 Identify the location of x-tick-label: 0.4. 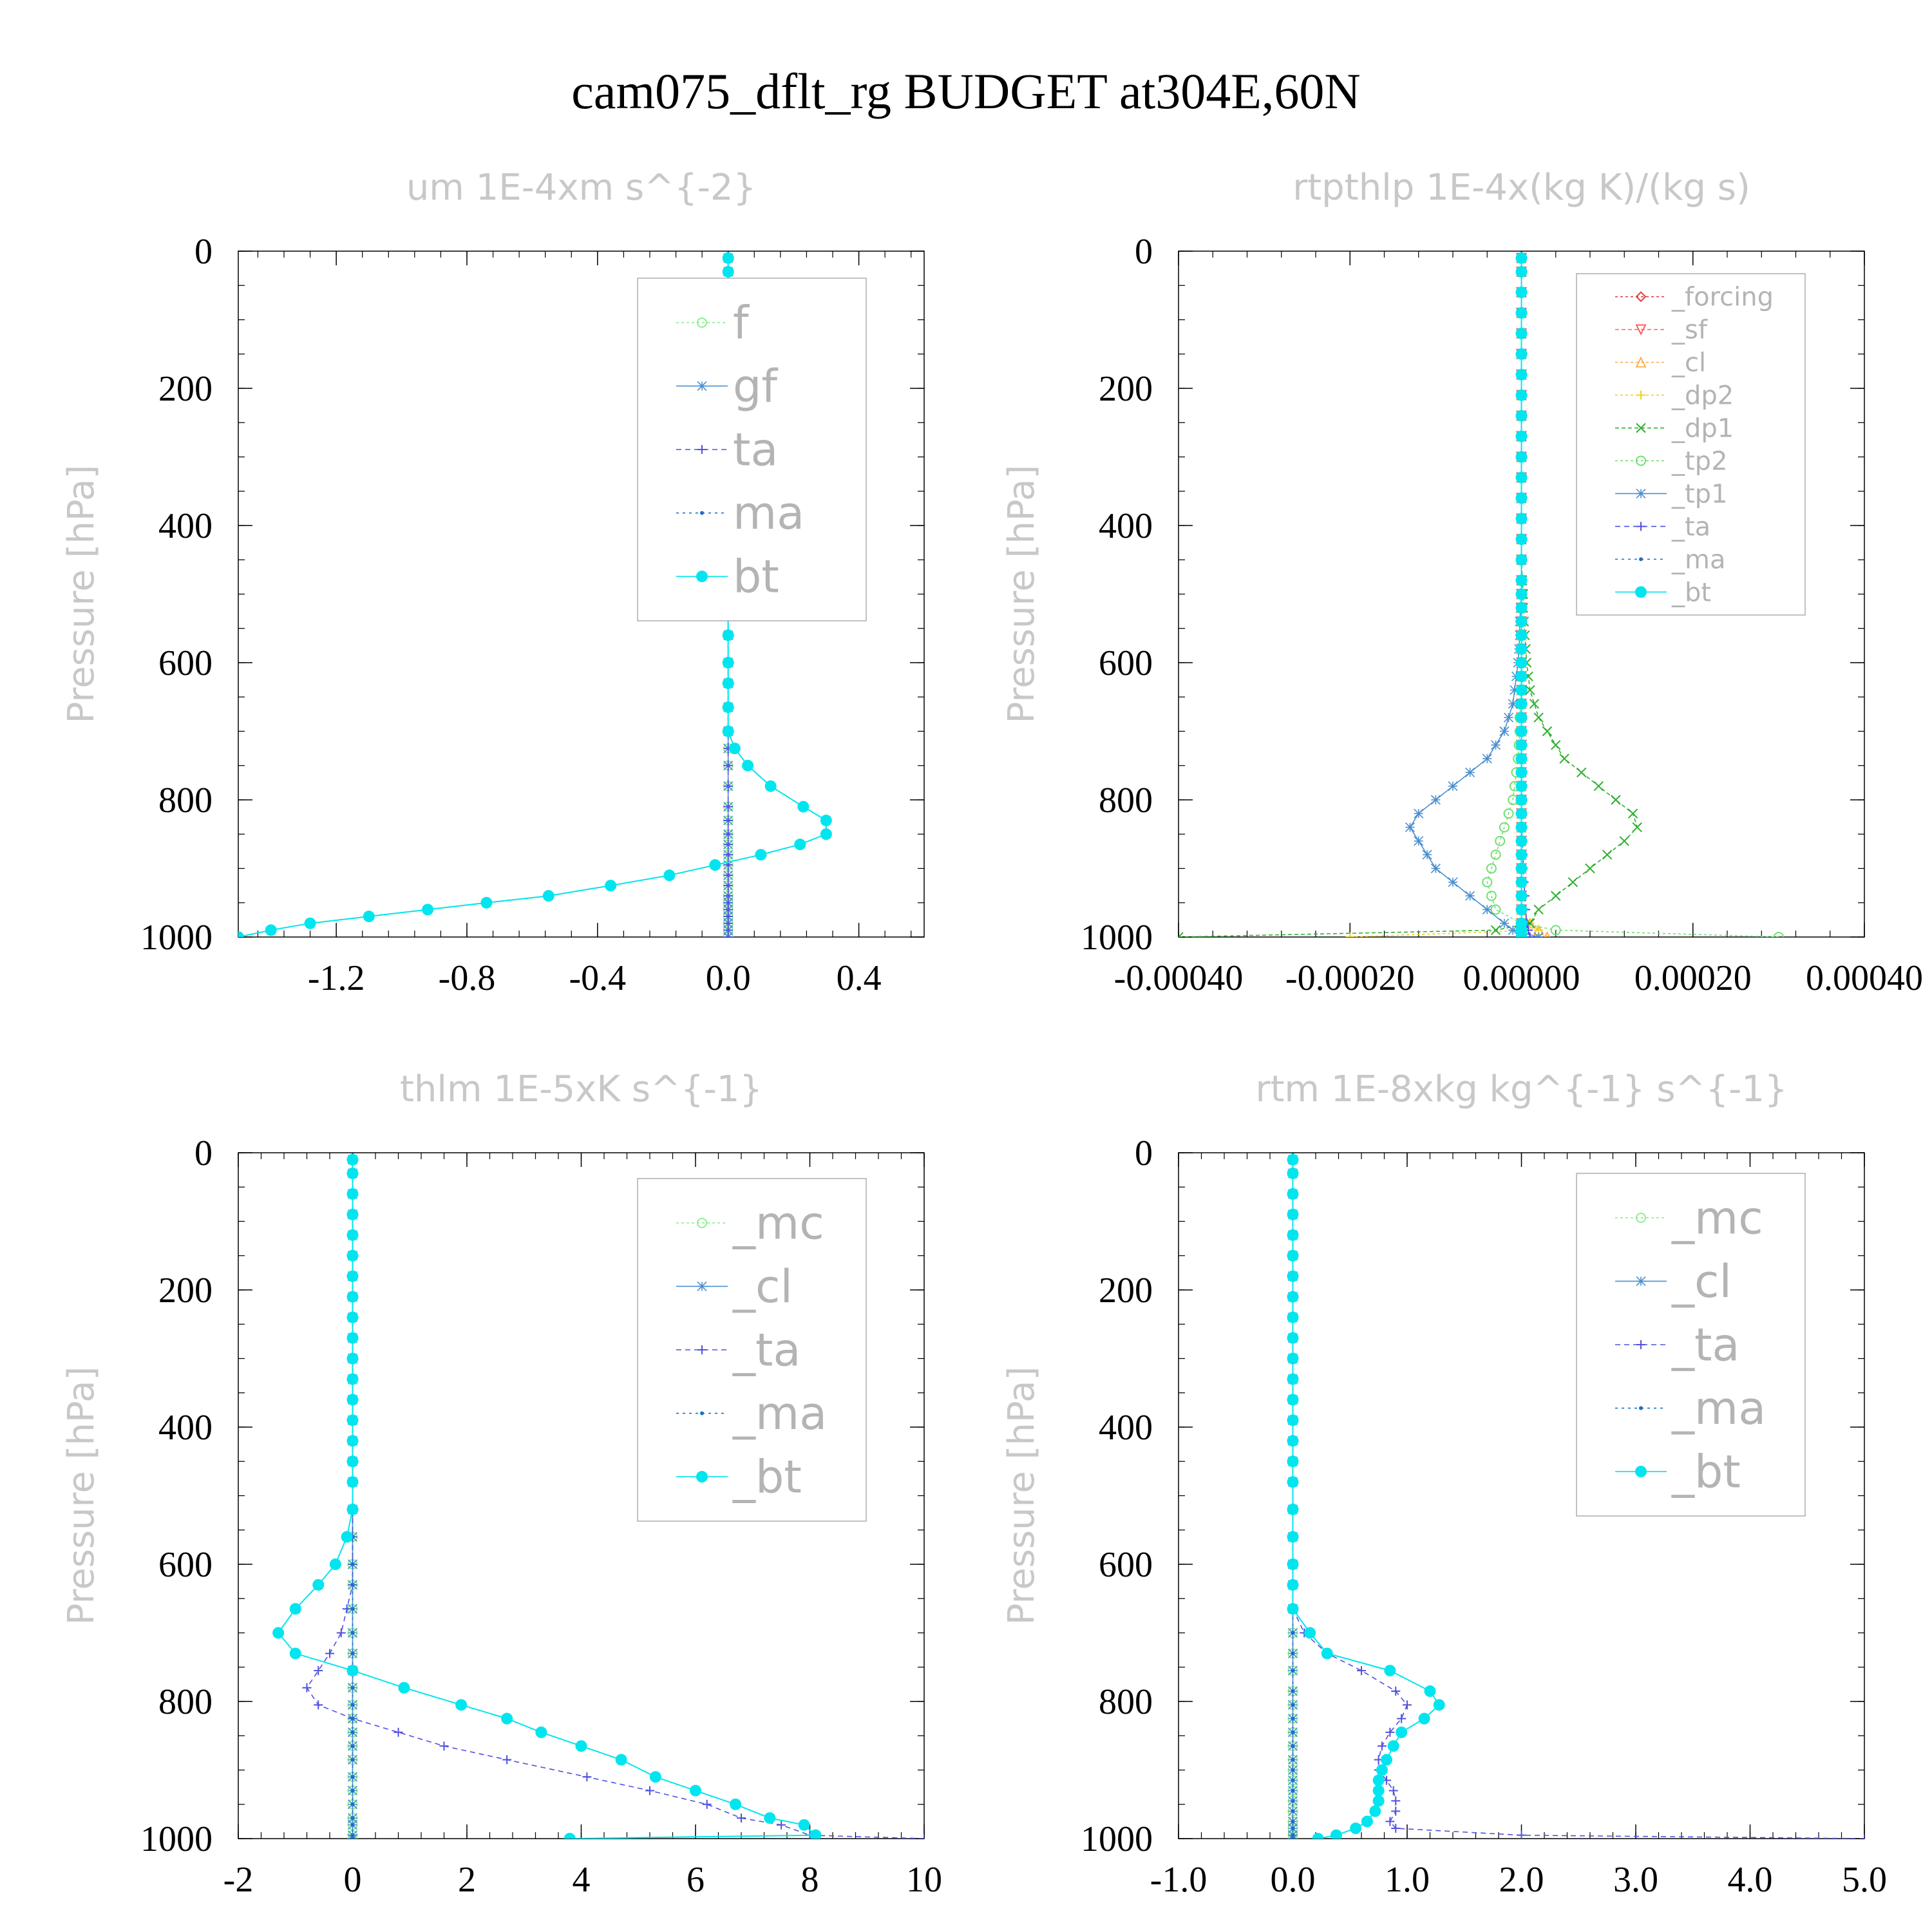
(859, 978).